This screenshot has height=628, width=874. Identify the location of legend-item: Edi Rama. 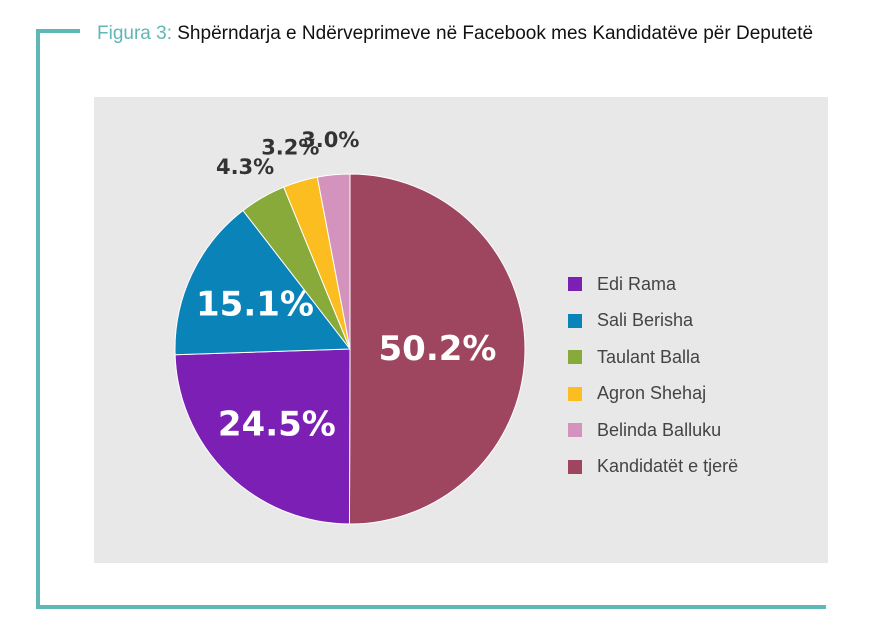
(653, 284).